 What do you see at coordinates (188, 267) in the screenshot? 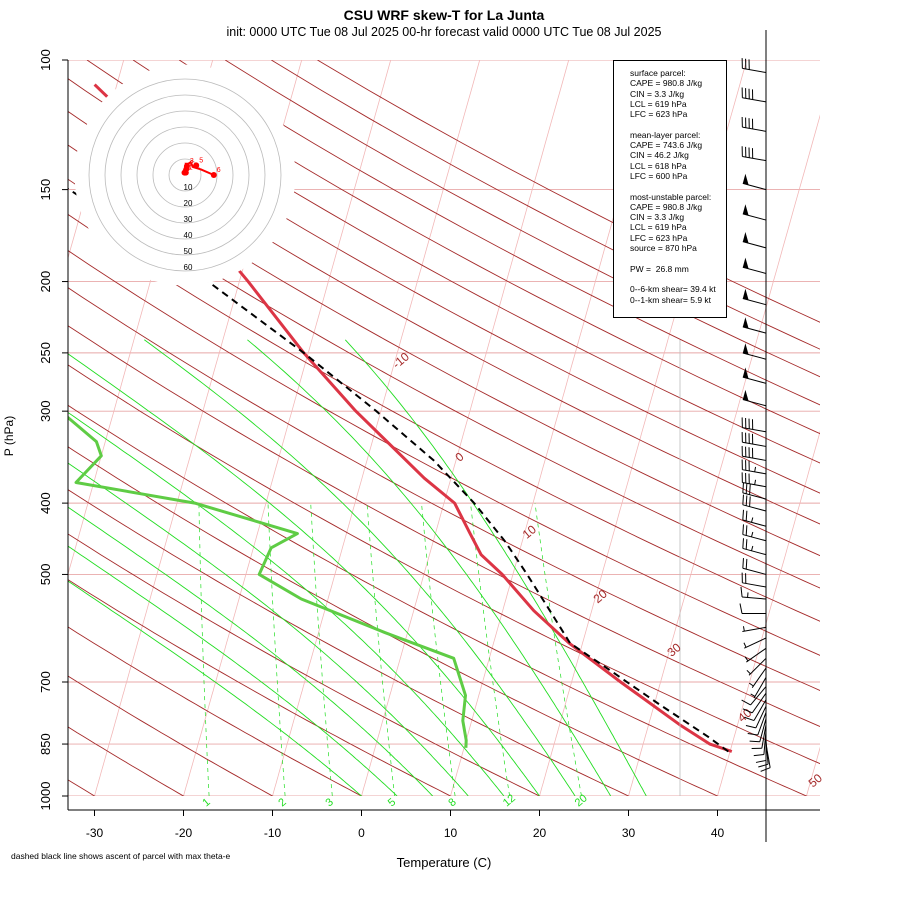
I see `hodograph-ring-label: 60` at bounding box center [188, 267].